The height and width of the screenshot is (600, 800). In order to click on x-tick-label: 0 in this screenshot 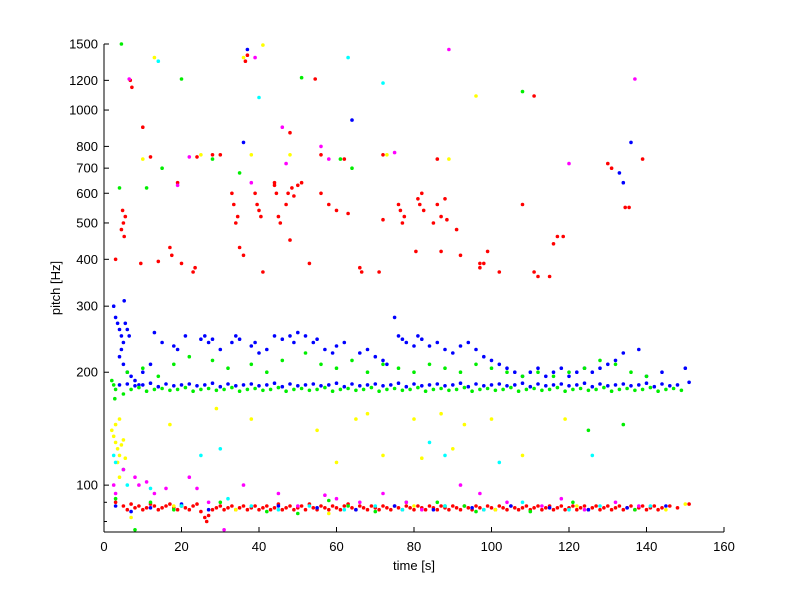, I will do `click(103, 546)`.